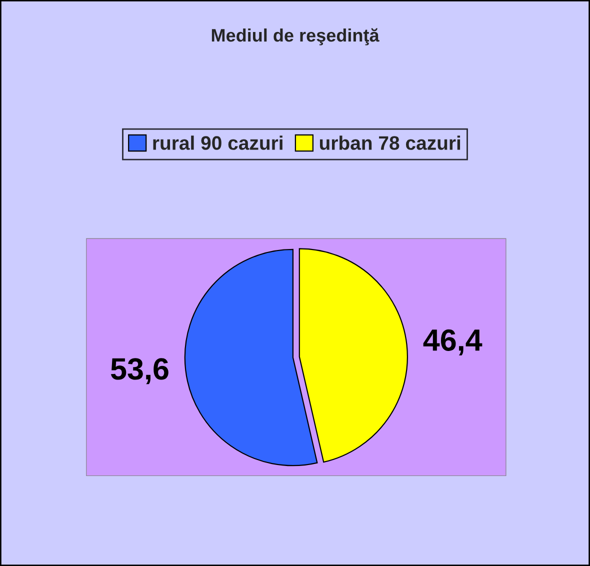 This screenshot has width=590, height=566. I want to click on legend-label: rural 90 cazuri, so click(217, 143).